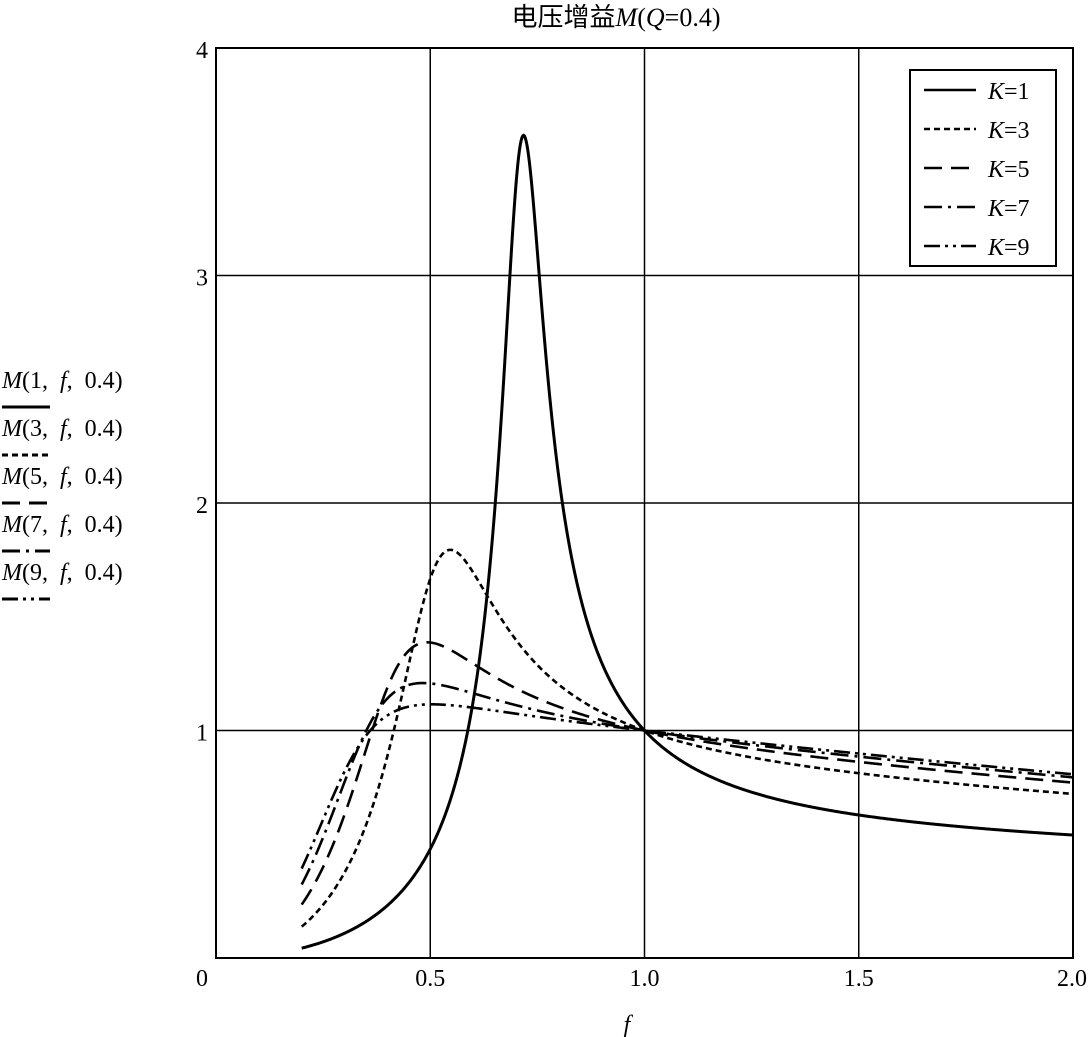 The height and width of the screenshot is (1037, 1088). Describe the element at coordinates (1008, 92) in the screenshot. I see `legend-label: K=1` at that location.